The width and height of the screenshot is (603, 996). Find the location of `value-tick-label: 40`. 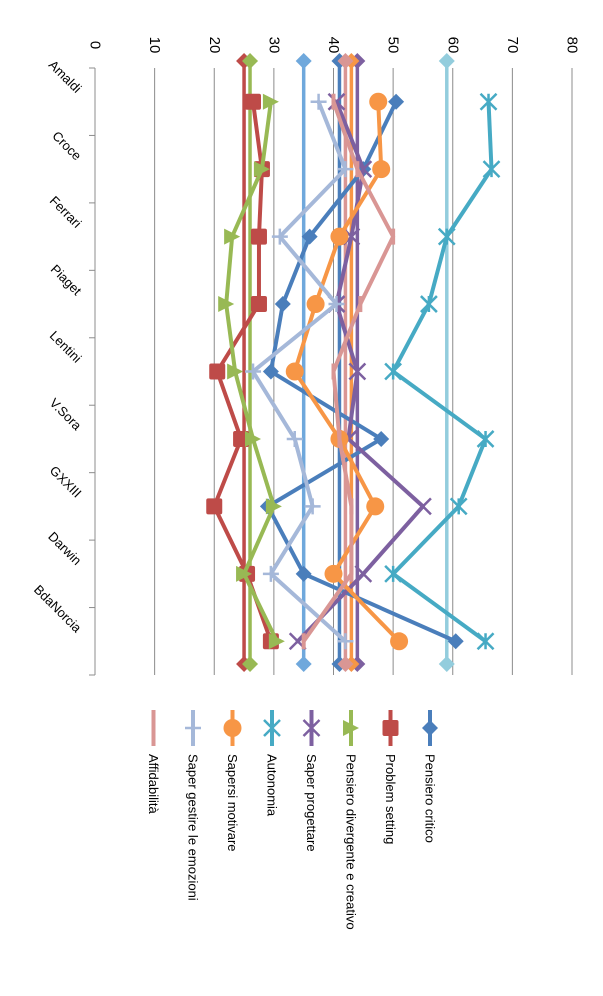

value-tick-label: 40 is located at coordinates (333, 45).